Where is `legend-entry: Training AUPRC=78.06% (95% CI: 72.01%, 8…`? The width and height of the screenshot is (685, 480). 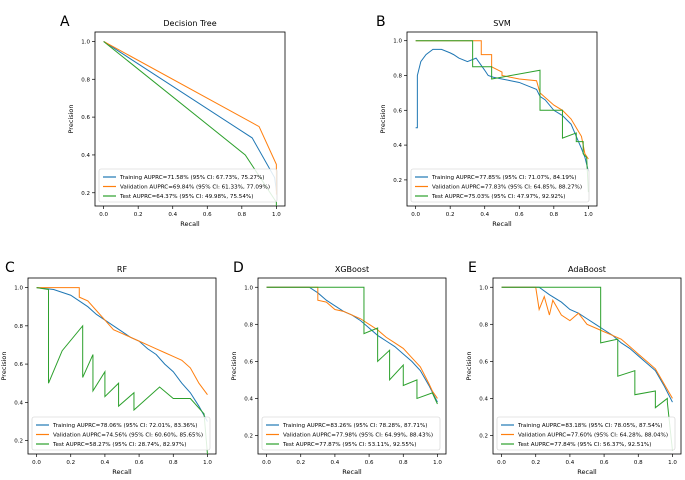 legend-entry: Training AUPRC=78.06% (95% CI: 72.01%, 8… is located at coordinates (124, 426).